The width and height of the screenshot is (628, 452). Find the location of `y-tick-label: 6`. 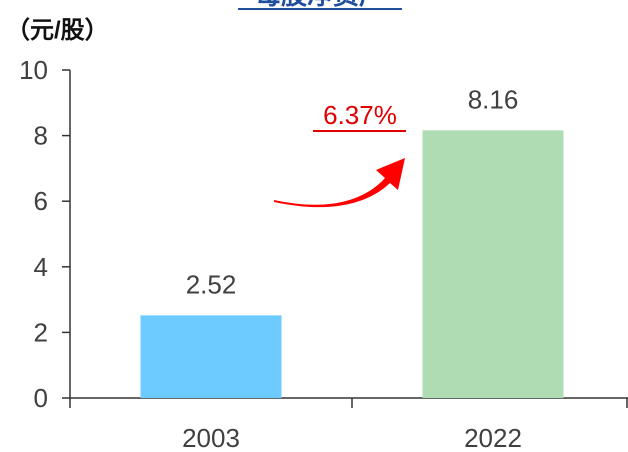

y-tick-label: 6 is located at coordinates (41, 201).